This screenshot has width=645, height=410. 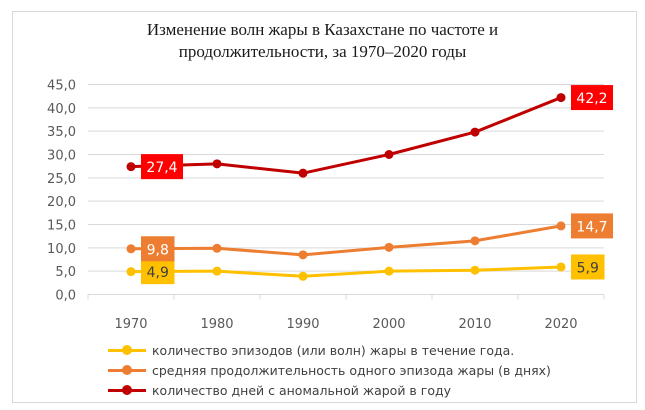 I want to click on data-label: 42,2, so click(x=592, y=98).